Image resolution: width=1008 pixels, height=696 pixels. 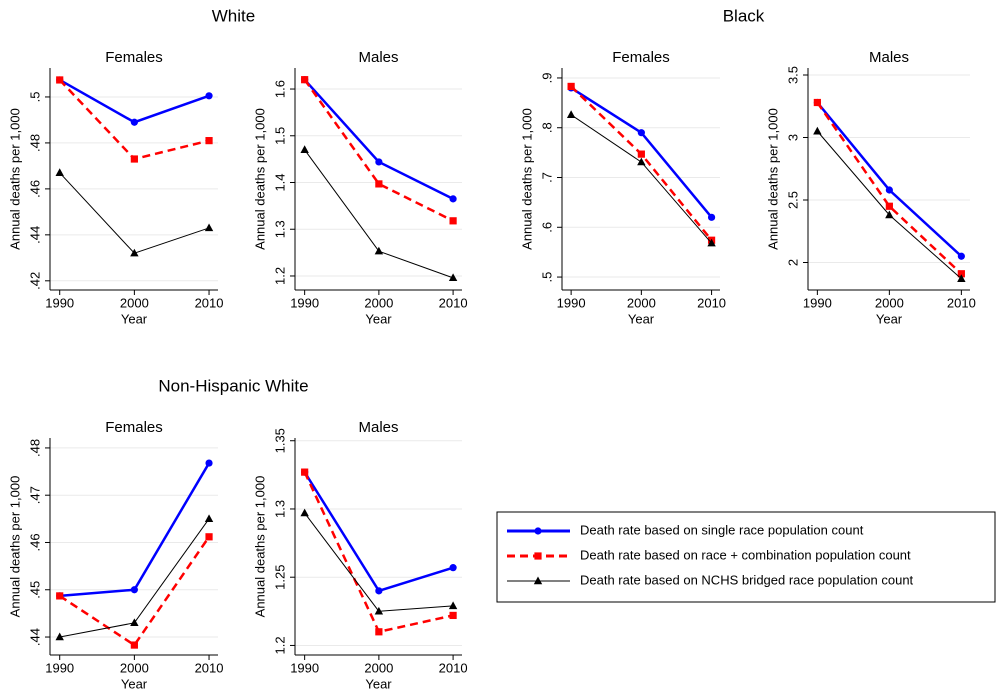 I want to click on y-tick-label: 2, so click(x=792, y=262).